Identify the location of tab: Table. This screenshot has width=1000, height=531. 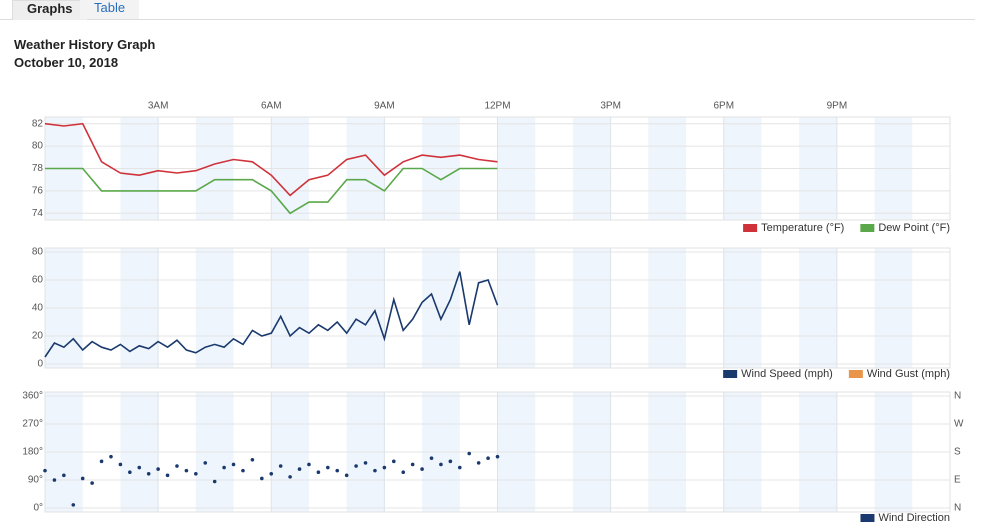
(110, 9).